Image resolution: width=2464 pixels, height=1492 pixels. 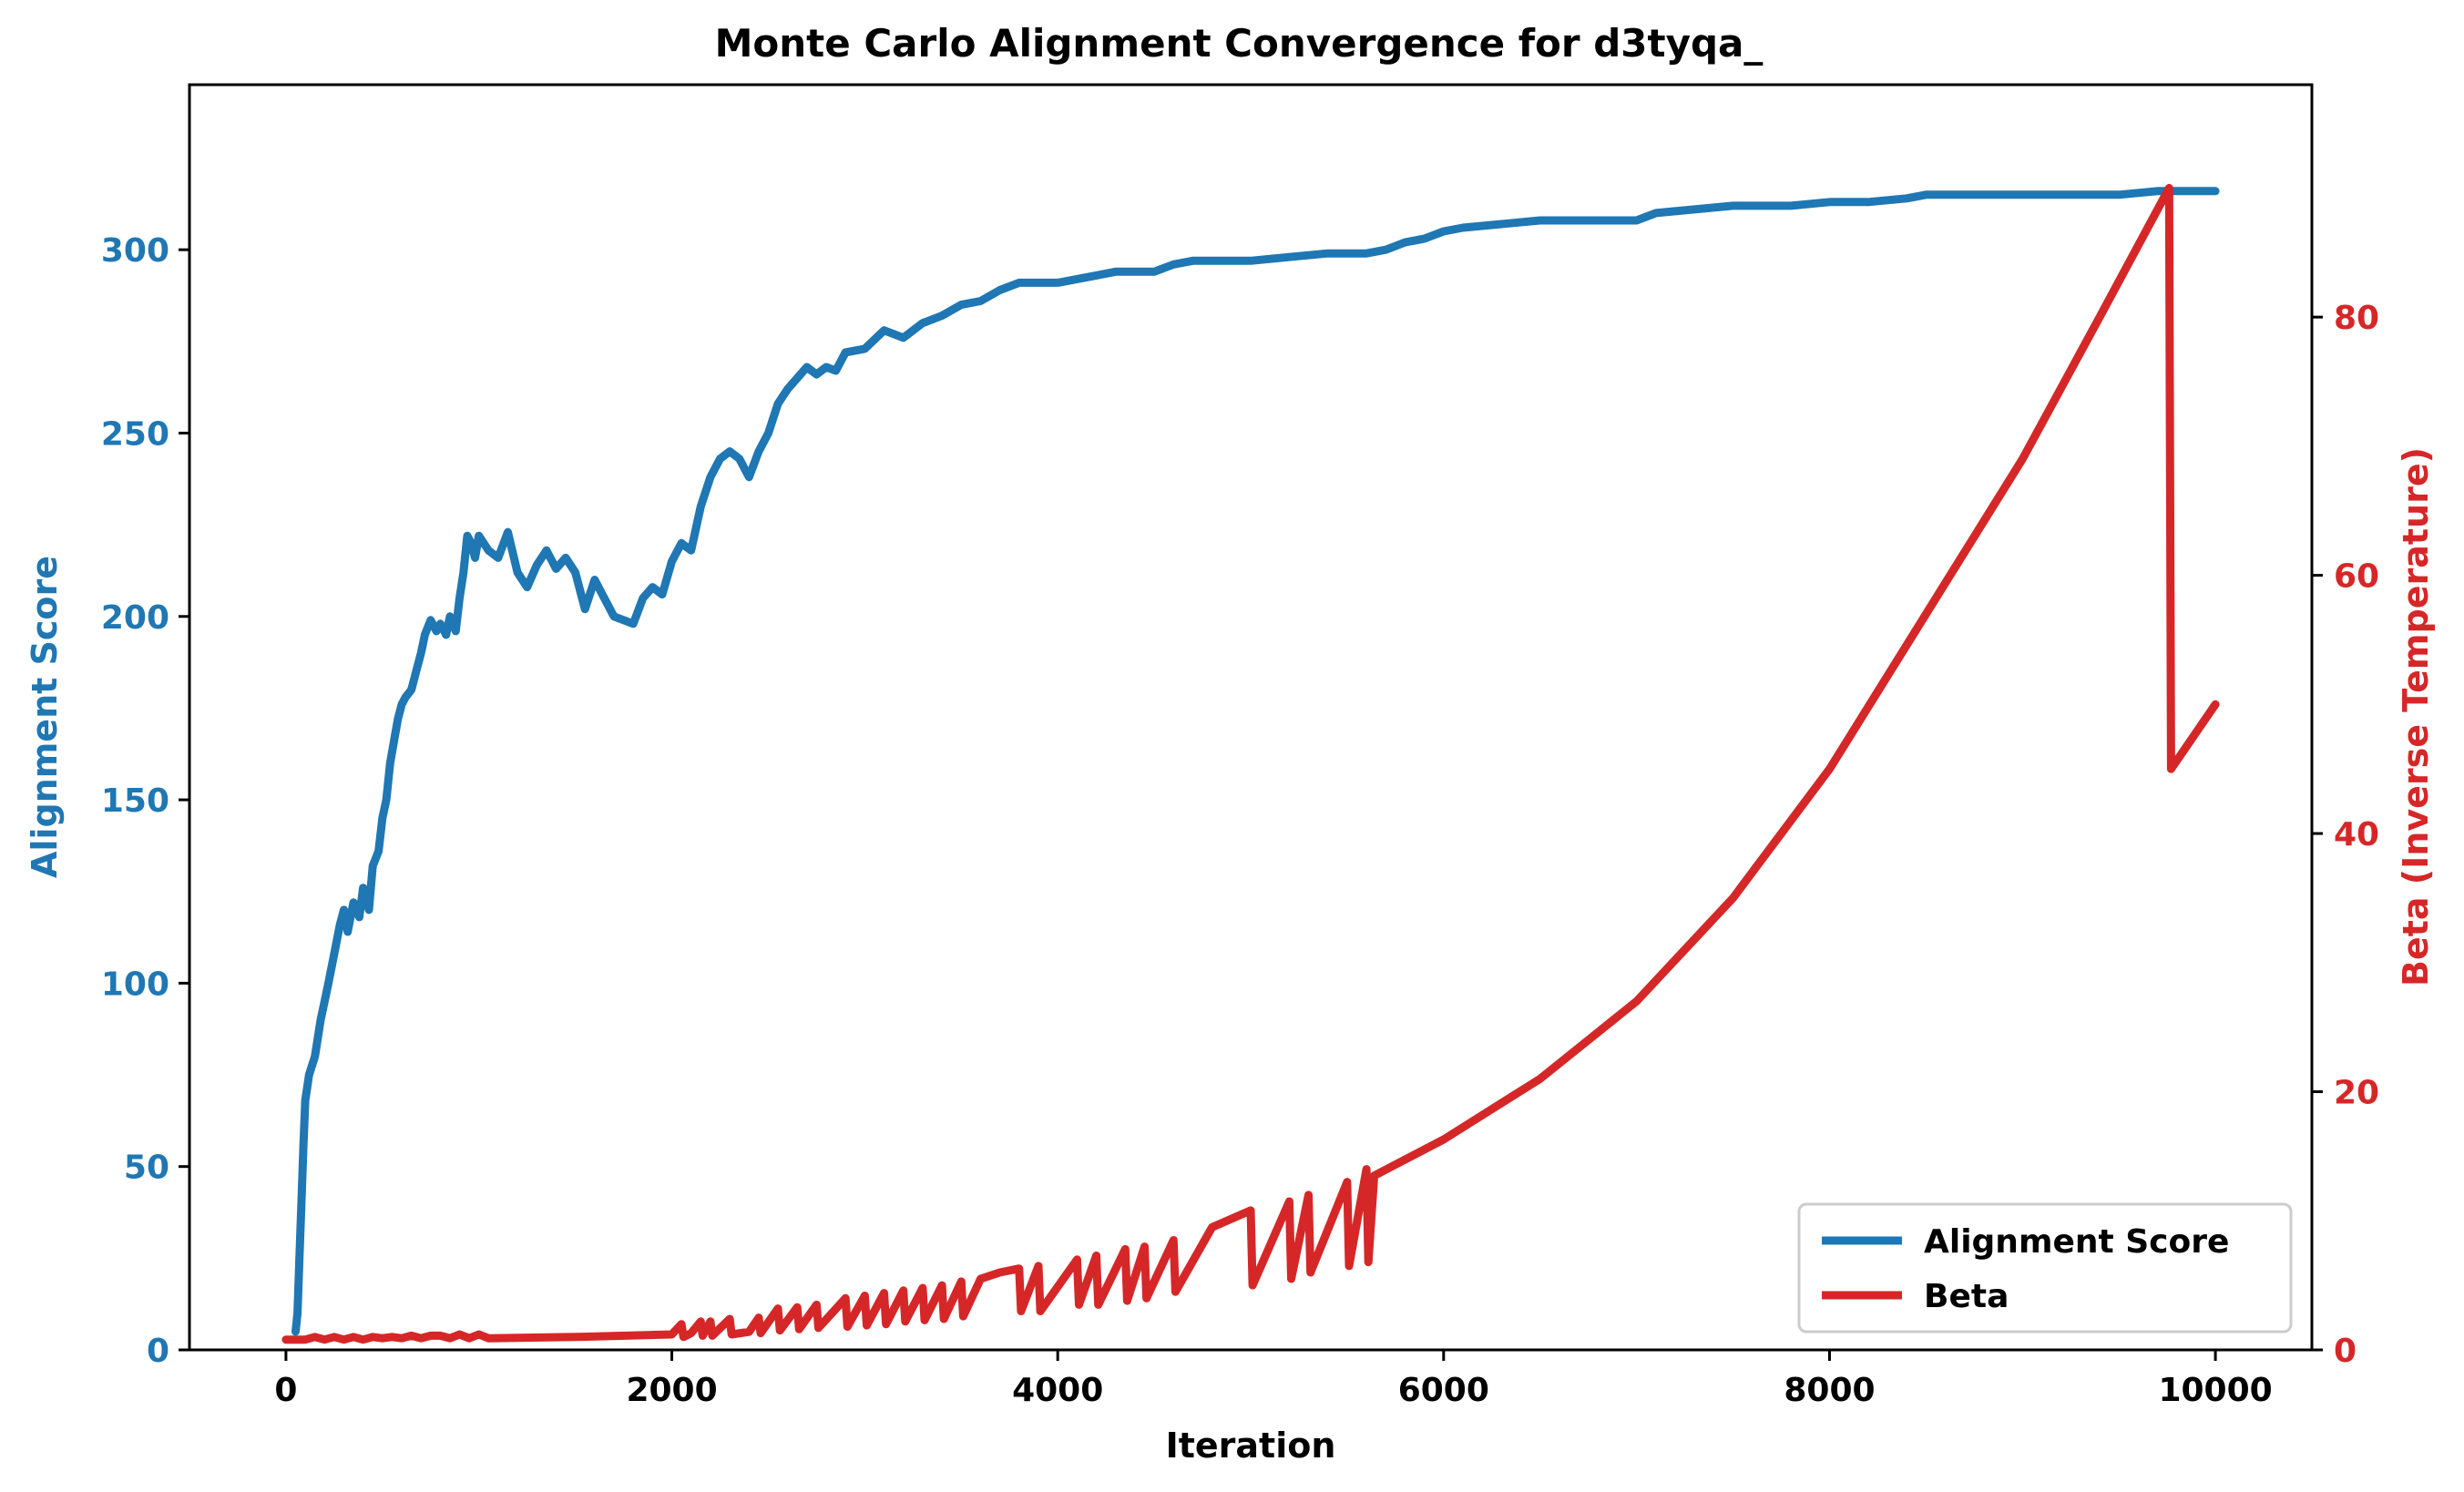 I want to click on left-y-tick-label: 150, so click(x=135, y=801).